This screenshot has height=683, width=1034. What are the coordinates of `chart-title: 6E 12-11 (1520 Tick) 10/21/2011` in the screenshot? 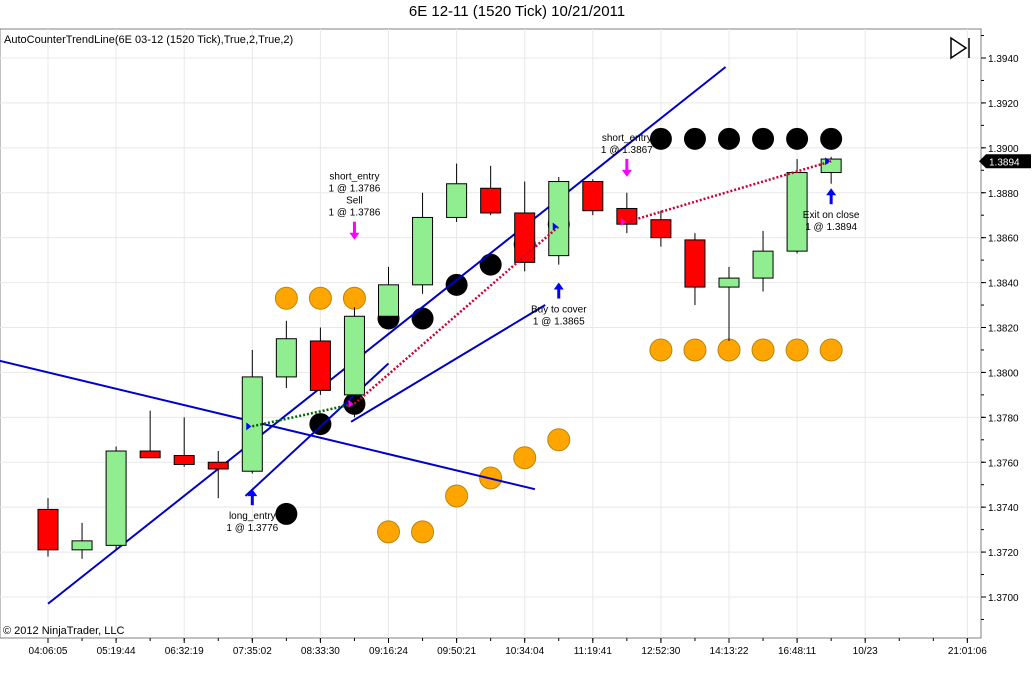 It's located at (517, 11).